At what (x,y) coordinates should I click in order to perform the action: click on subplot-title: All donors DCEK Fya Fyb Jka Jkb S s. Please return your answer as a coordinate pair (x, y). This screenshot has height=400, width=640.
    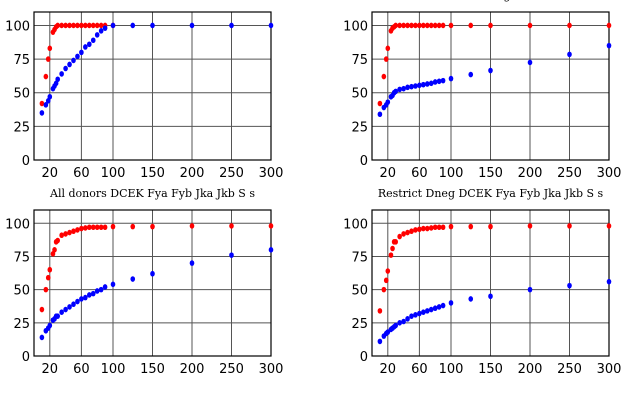
    Looking at the image, I should click on (152, 193).